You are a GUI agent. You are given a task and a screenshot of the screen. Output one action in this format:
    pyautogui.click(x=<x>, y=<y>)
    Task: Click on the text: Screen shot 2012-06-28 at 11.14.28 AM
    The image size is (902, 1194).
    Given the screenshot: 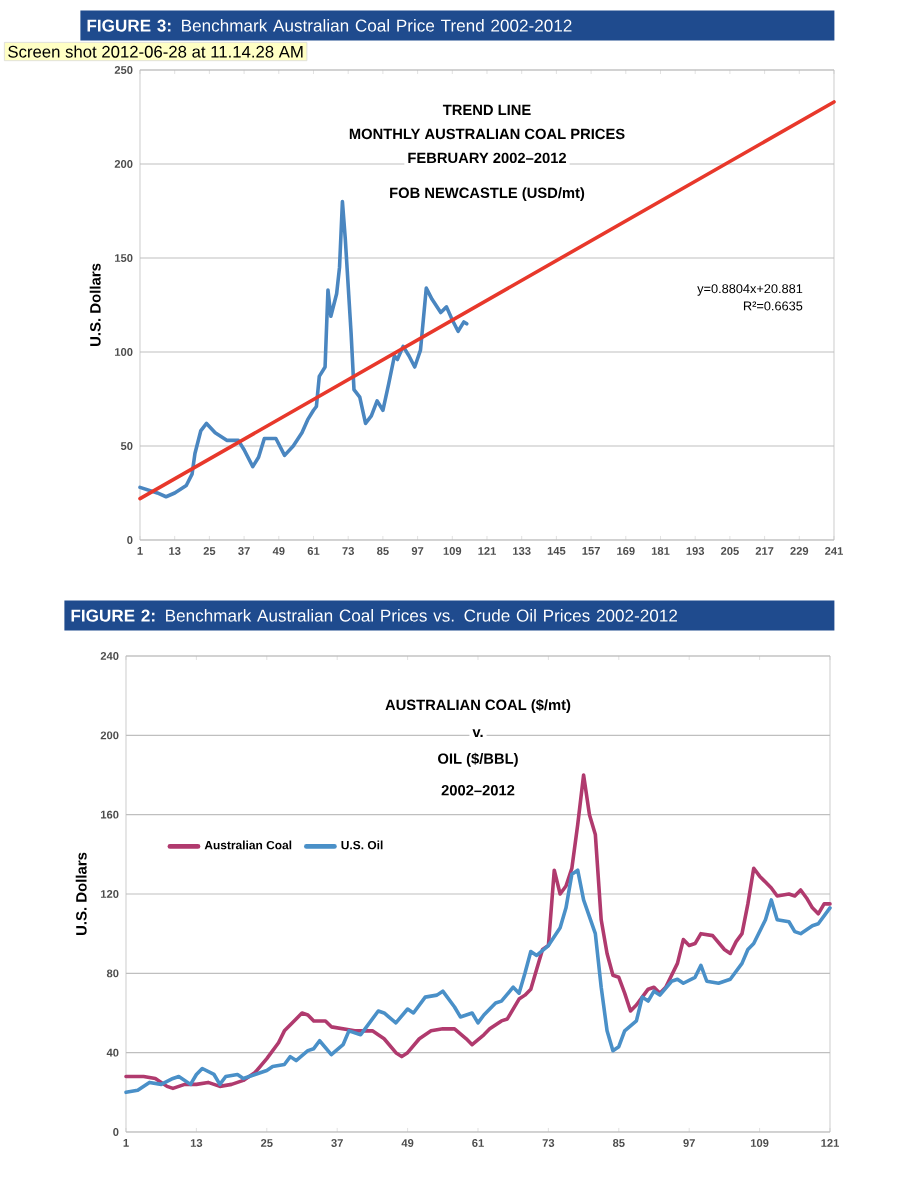 What is the action you would take?
    pyautogui.click(x=155, y=51)
    